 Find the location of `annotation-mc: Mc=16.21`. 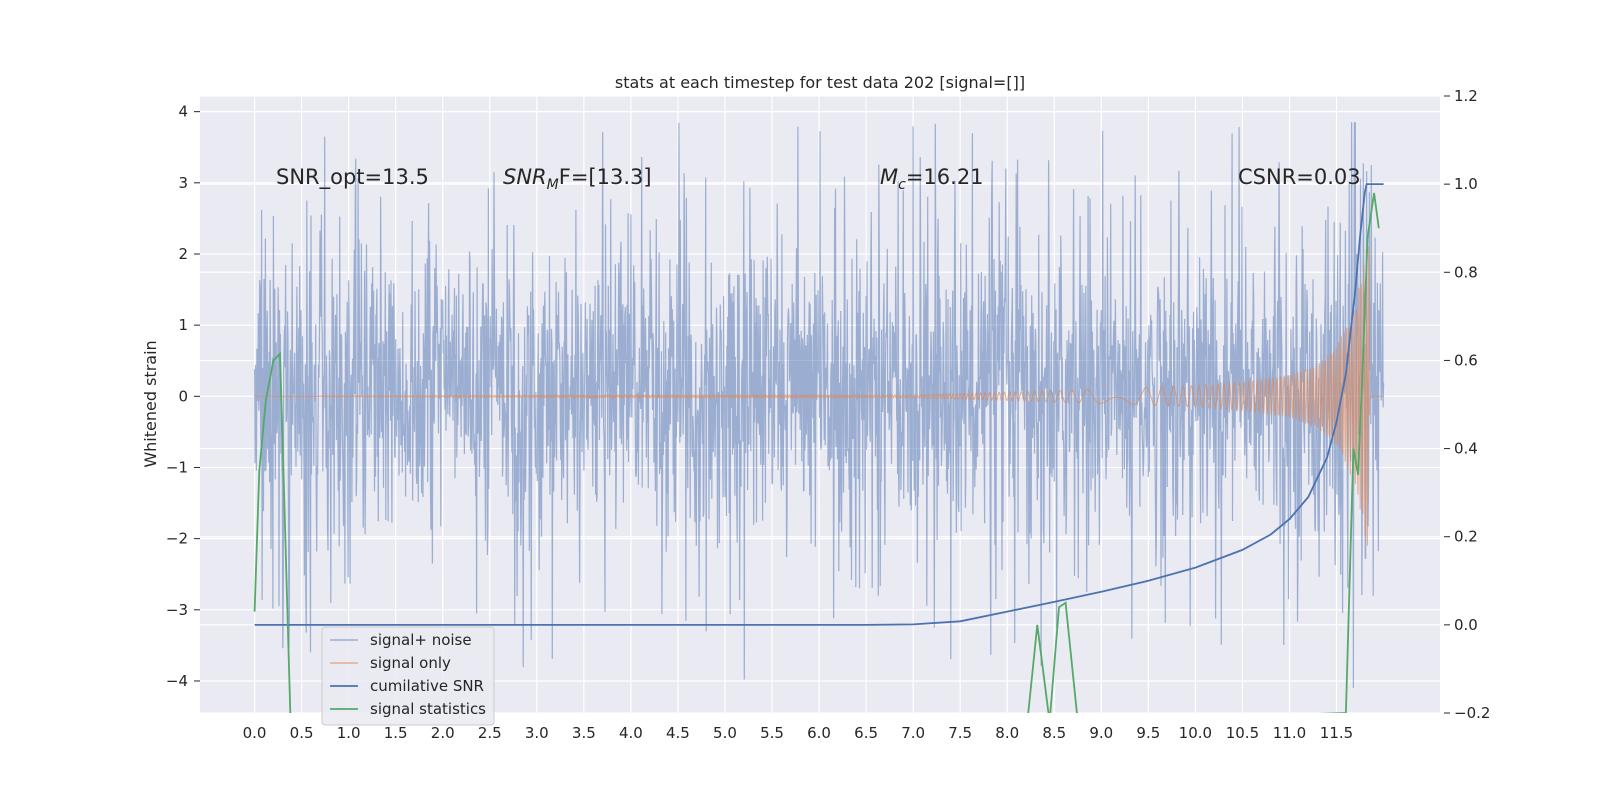

annotation-mc: Mc=16.21 is located at coordinates (932, 179).